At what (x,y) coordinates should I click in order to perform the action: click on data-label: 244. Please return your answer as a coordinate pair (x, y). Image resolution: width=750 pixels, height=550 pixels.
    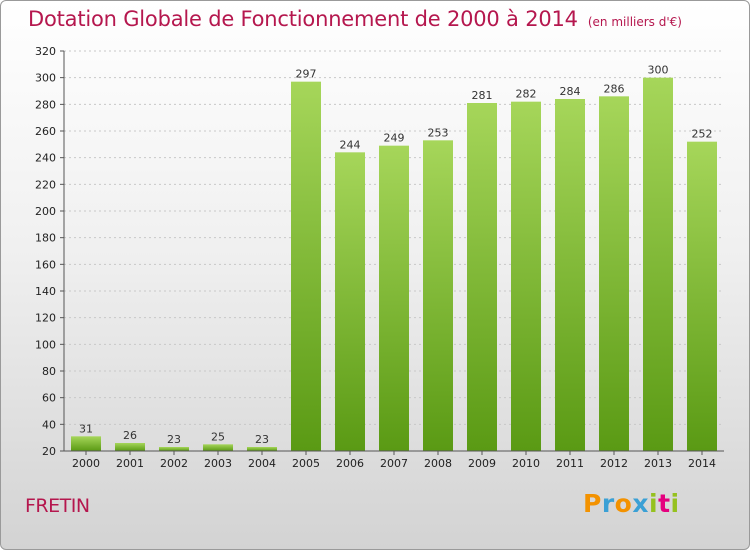
    Looking at the image, I should click on (350, 144).